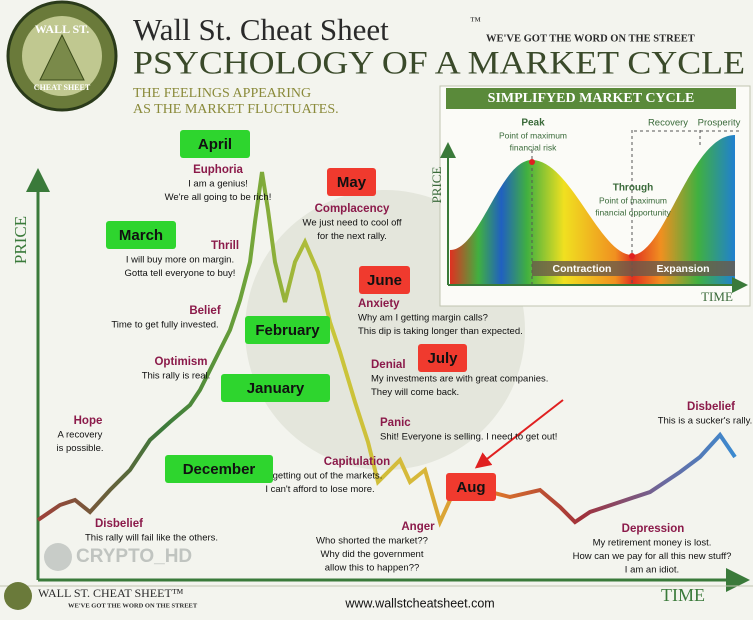 The image size is (753, 620). I want to click on emotion-name: Belief, so click(204, 311).